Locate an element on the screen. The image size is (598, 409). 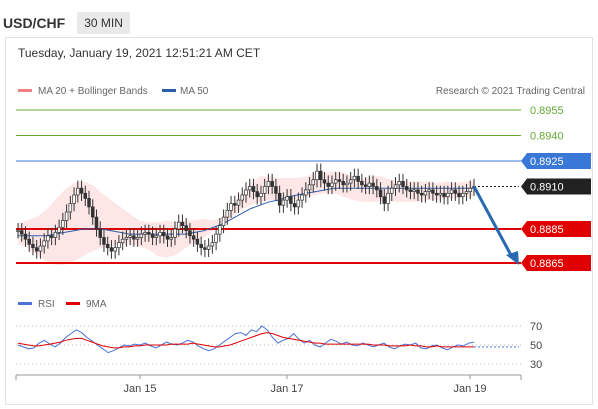
current-price-label: 0.8910 is located at coordinates (547, 188).